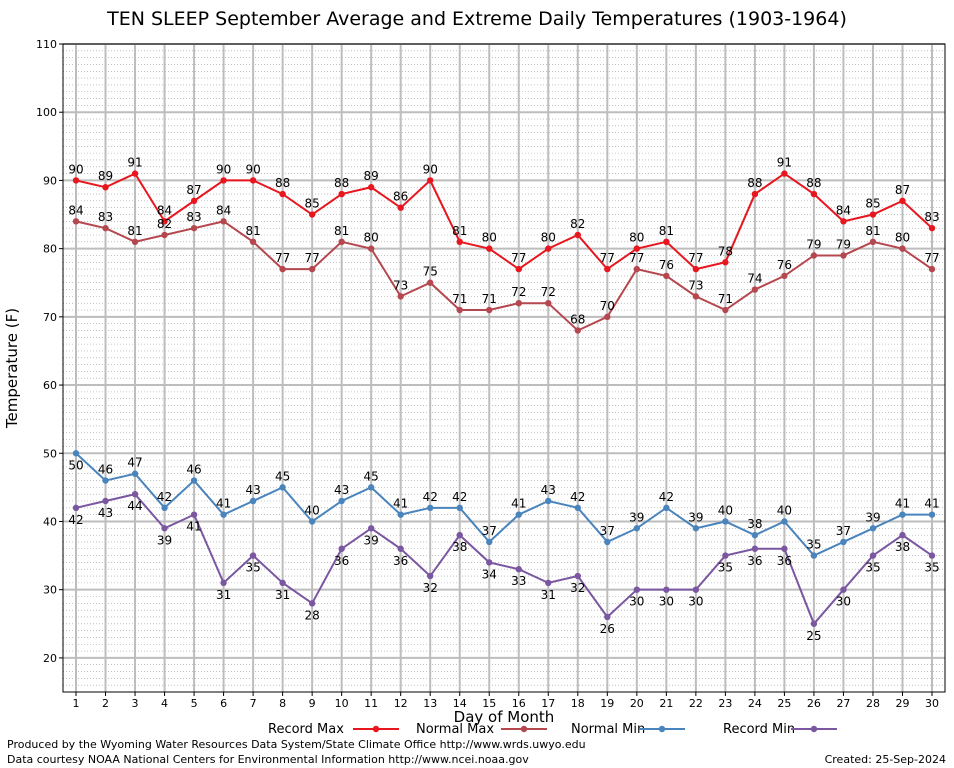 The width and height of the screenshot is (954, 768). What do you see at coordinates (105, 513) in the screenshot?
I see `data-label: 43` at bounding box center [105, 513].